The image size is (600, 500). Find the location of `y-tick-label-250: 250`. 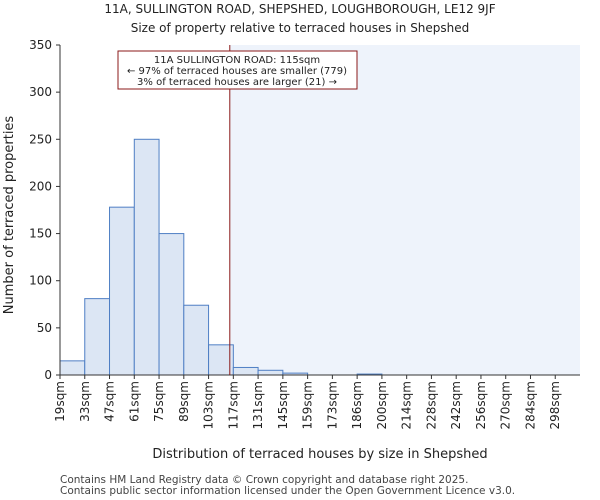

y-tick-label-250: 250 is located at coordinates (40, 139).